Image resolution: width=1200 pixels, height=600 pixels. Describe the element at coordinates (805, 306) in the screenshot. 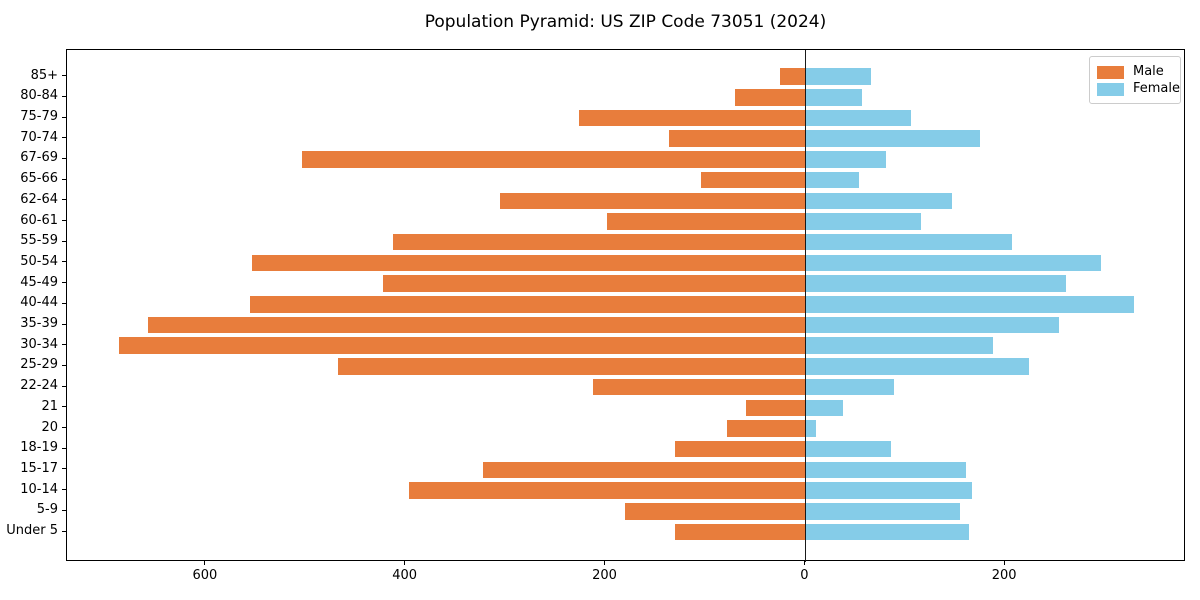

I see `zero-line` at that location.